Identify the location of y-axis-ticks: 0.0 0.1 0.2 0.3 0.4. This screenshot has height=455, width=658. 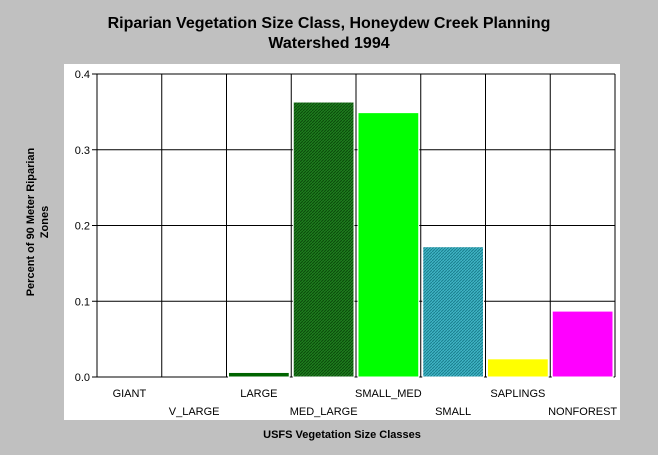
(86, 226).